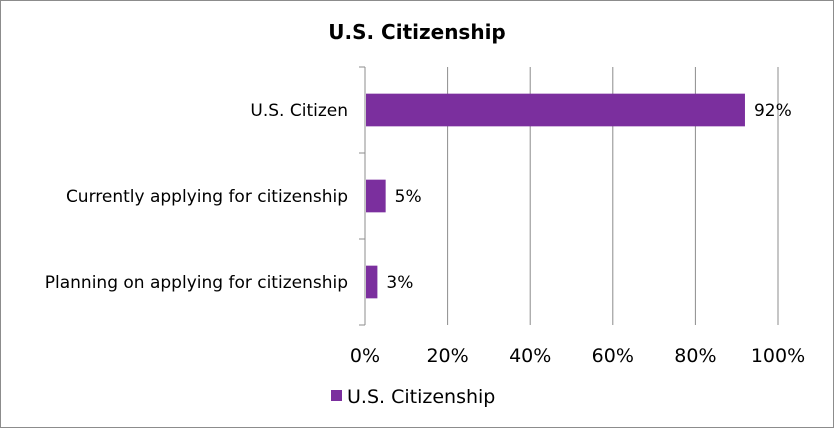  Describe the element at coordinates (336, 395) in the screenshot. I see `legend-swatch` at that location.